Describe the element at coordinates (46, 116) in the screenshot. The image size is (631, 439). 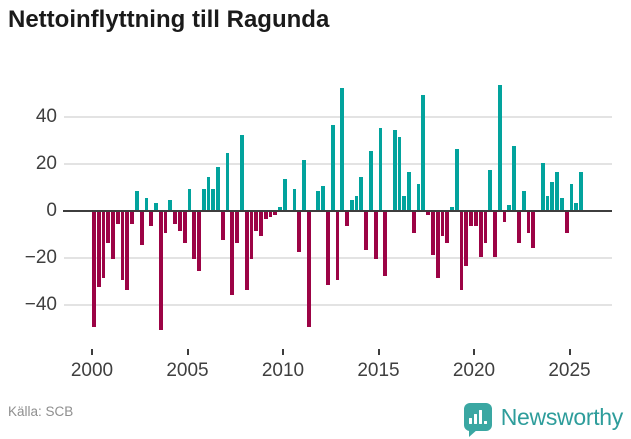
I see `y-axis-tick-label: 40` at that location.